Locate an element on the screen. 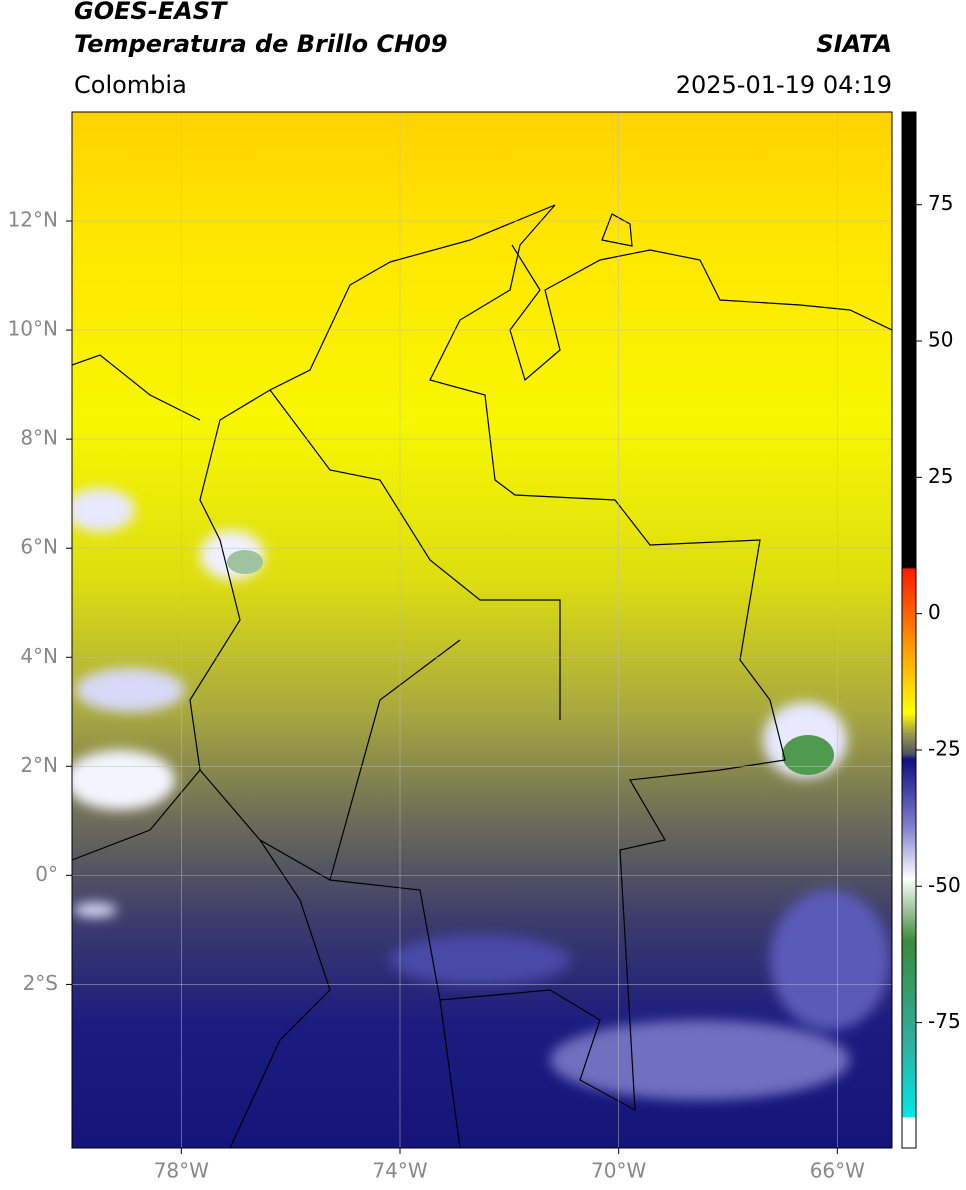  x-tick-label: 78°W is located at coordinates (181, 1171).